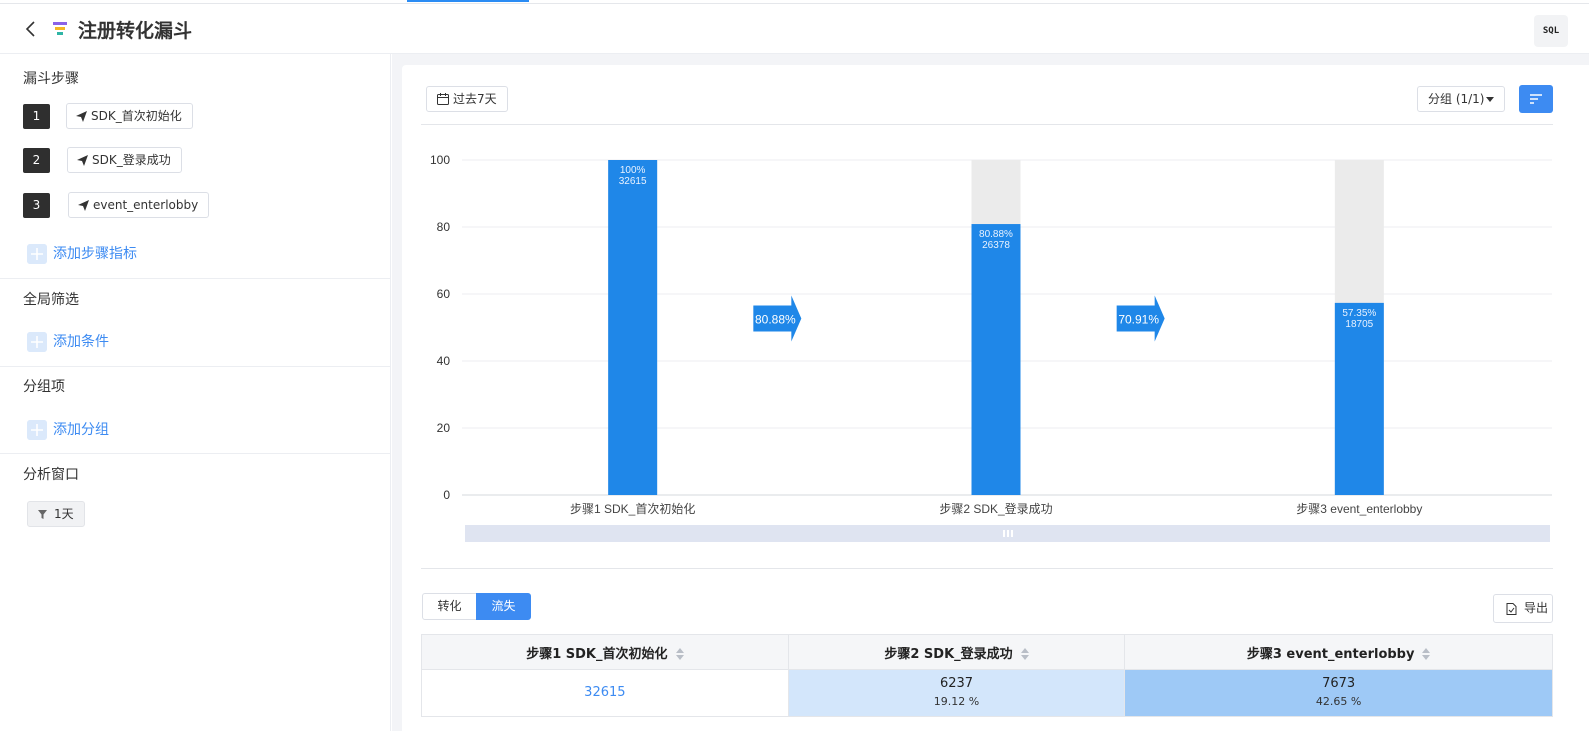 The width and height of the screenshot is (1589, 731). I want to click on y-tick-label: 60, so click(444, 294).